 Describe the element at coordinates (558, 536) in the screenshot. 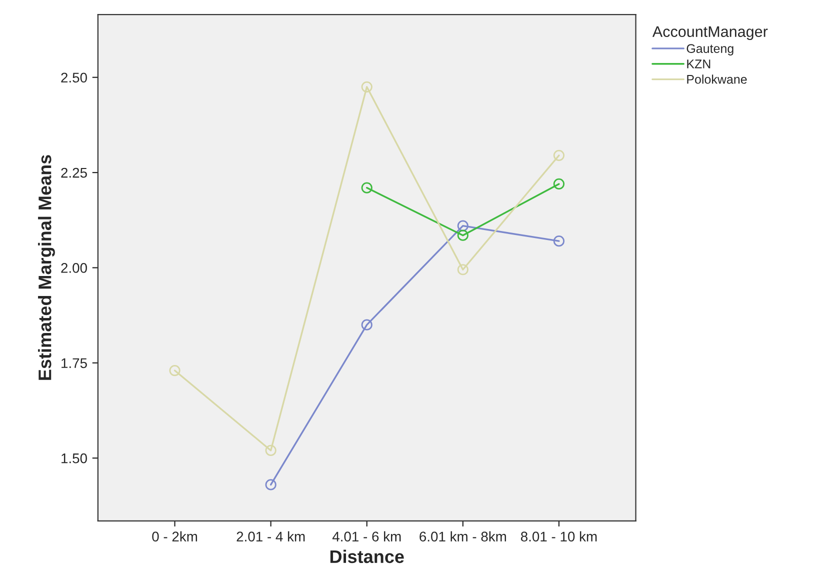

I see `x-tick-label: 8.01 - 10 km` at that location.